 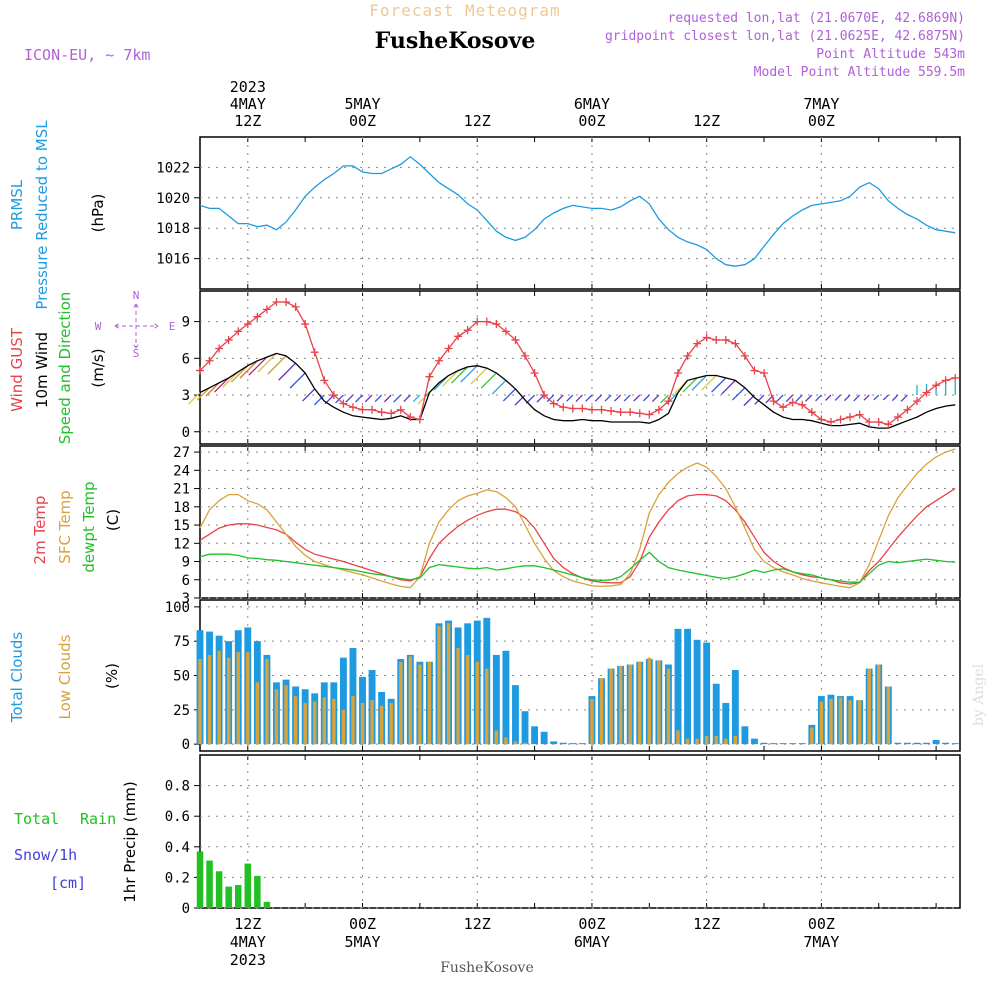 What do you see at coordinates (580, 831) in the screenshot?
I see `precipitation-frame` at bounding box center [580, 831].